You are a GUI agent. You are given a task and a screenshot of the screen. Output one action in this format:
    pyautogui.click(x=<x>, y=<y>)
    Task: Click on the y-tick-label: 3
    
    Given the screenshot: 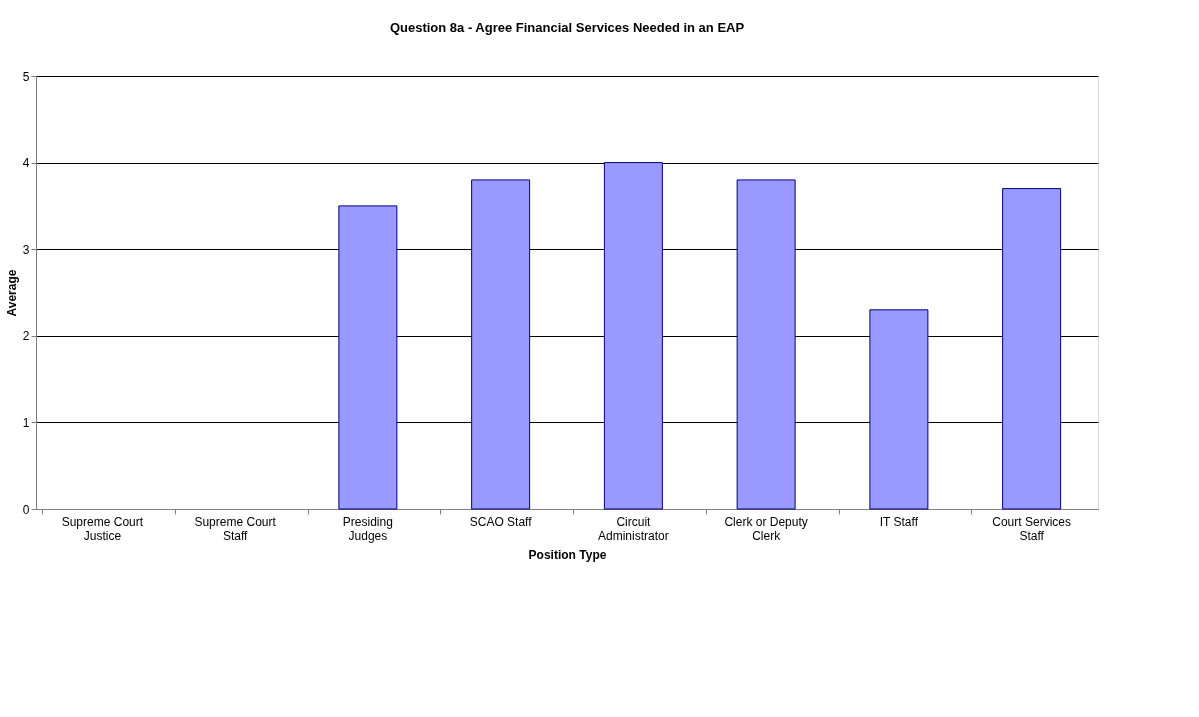 What is the action you would take?
    pyautogui.click(x=26, y=249)
    